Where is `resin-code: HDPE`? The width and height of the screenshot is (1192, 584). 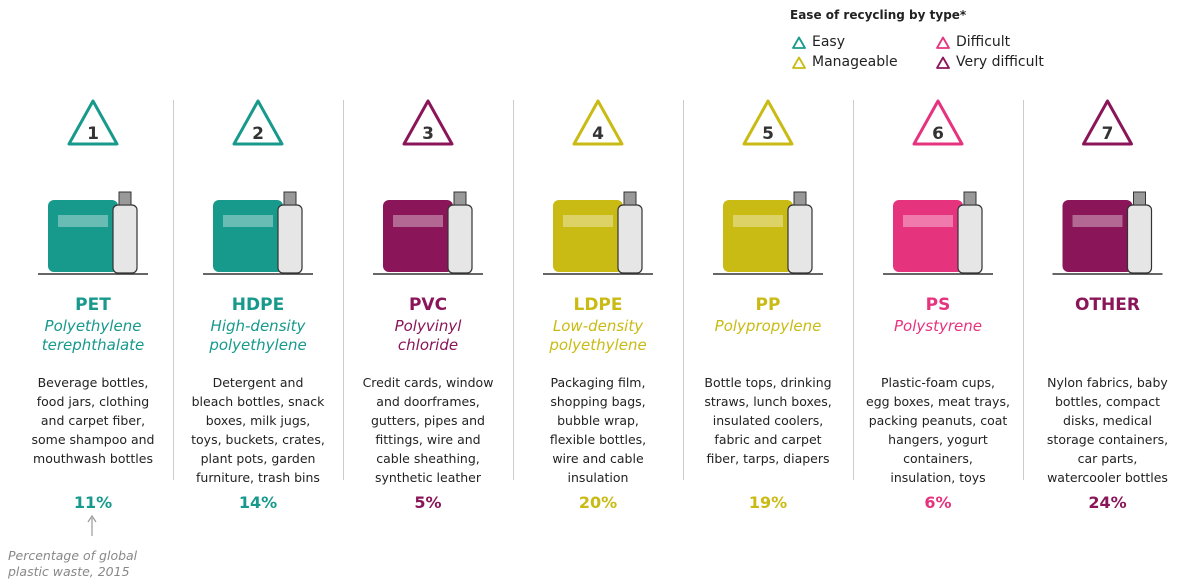 resin-code: HDPE is located at coordinates (258, 305).